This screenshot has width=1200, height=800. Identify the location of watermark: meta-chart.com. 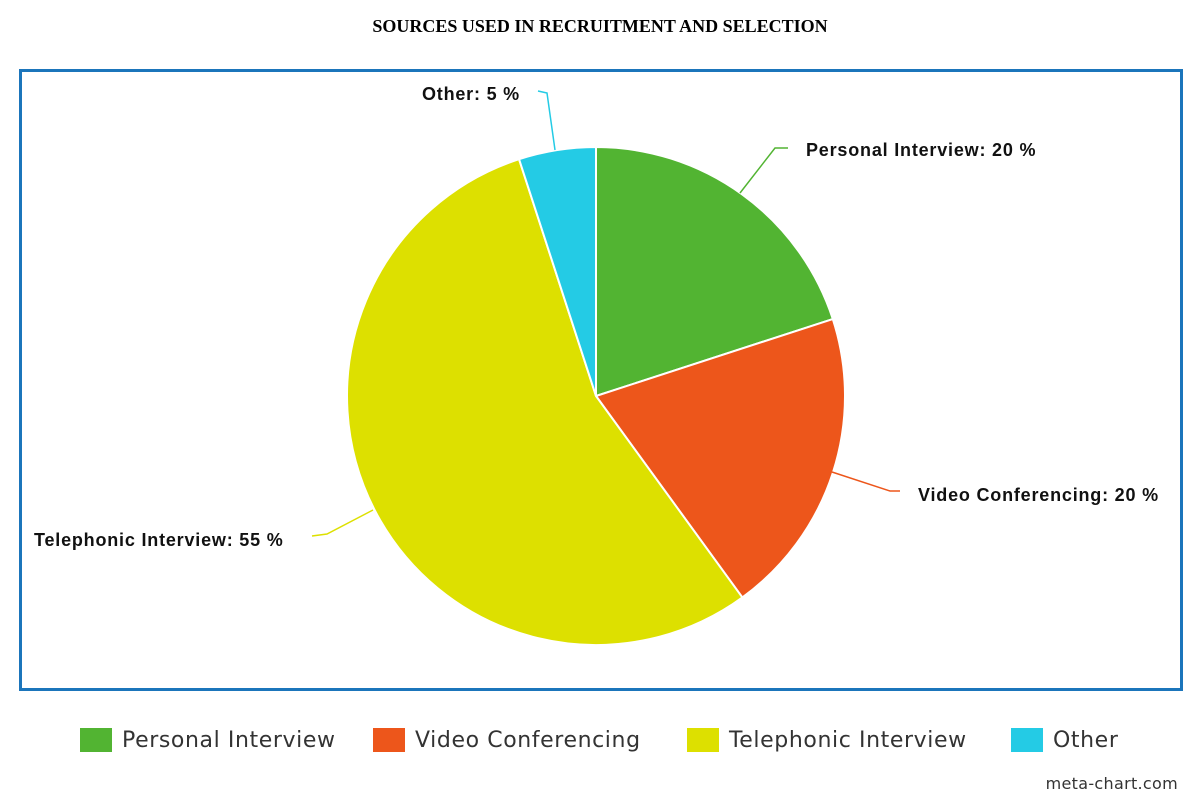
(1111, 783).